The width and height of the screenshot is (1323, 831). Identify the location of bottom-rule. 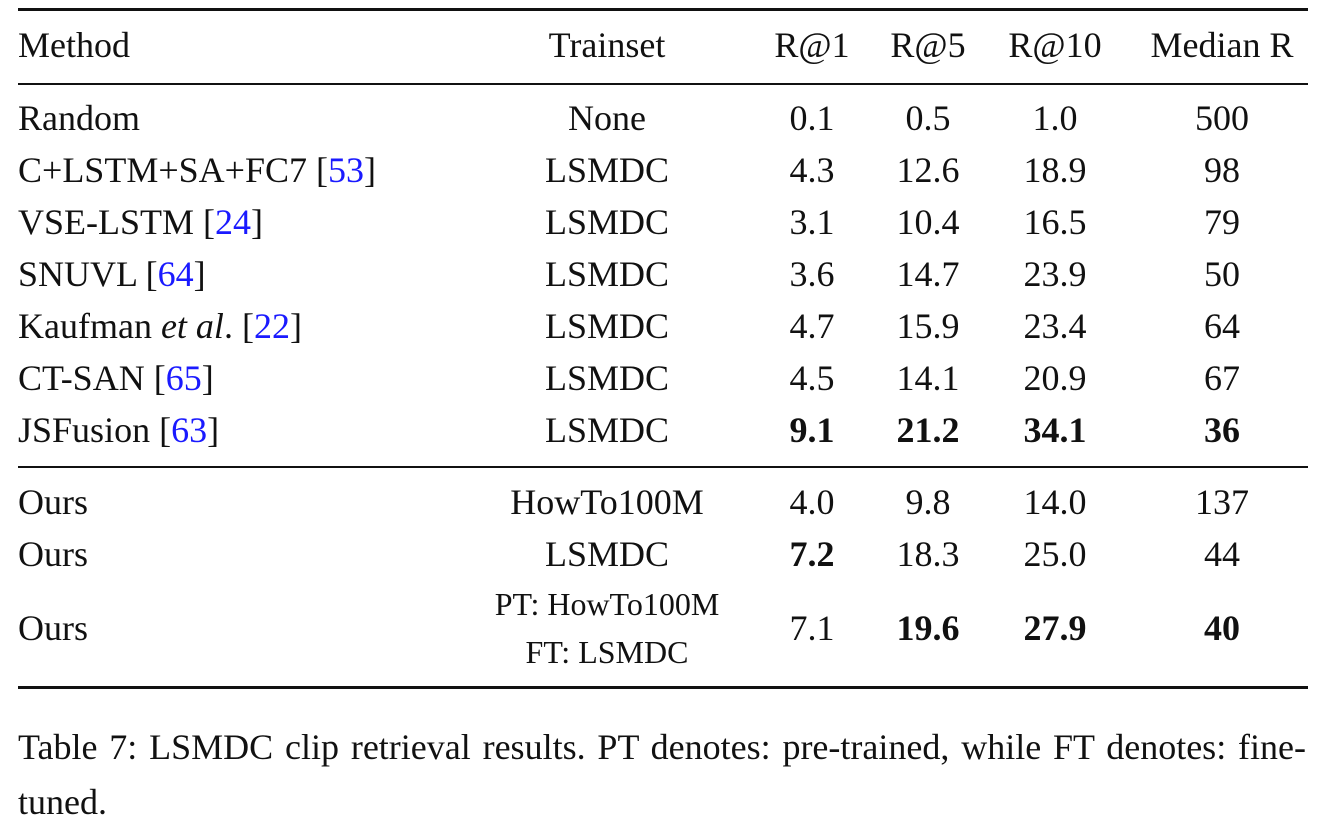
(663, 687).